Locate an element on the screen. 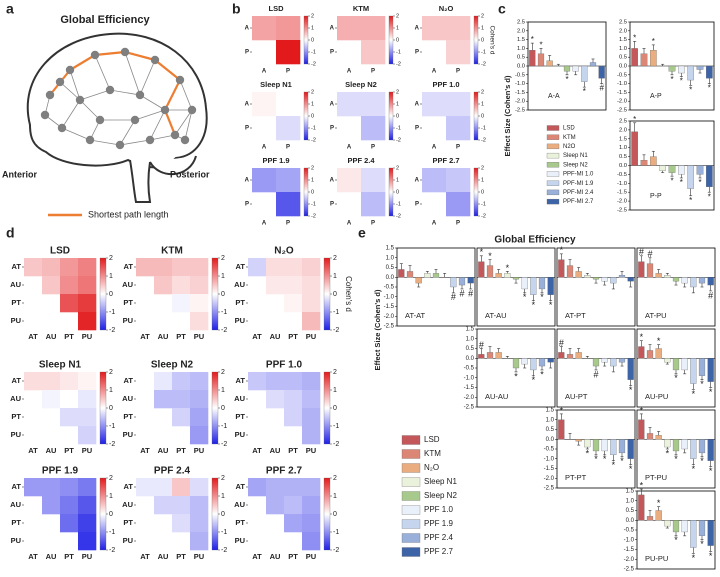 The width and height of the screenshot is (720, 577). y-tick-label: -2.0 is located at coordinates (520, 102).